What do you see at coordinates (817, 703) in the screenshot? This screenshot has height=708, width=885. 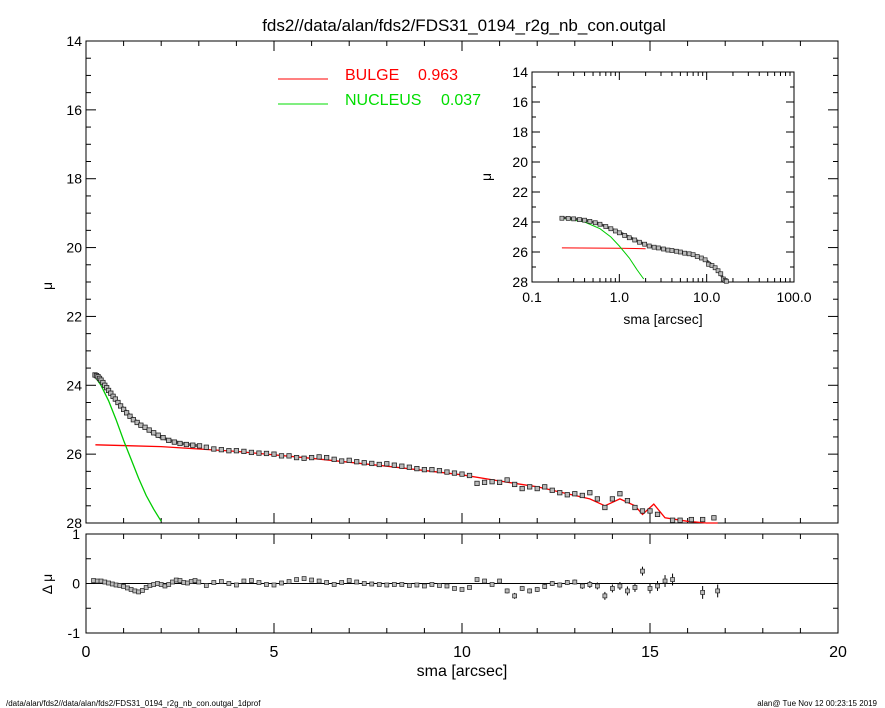 I see `footer-timestamp: alan@ Tue Nov 12 00:23:15 2019` at bounding box center [817, 703].